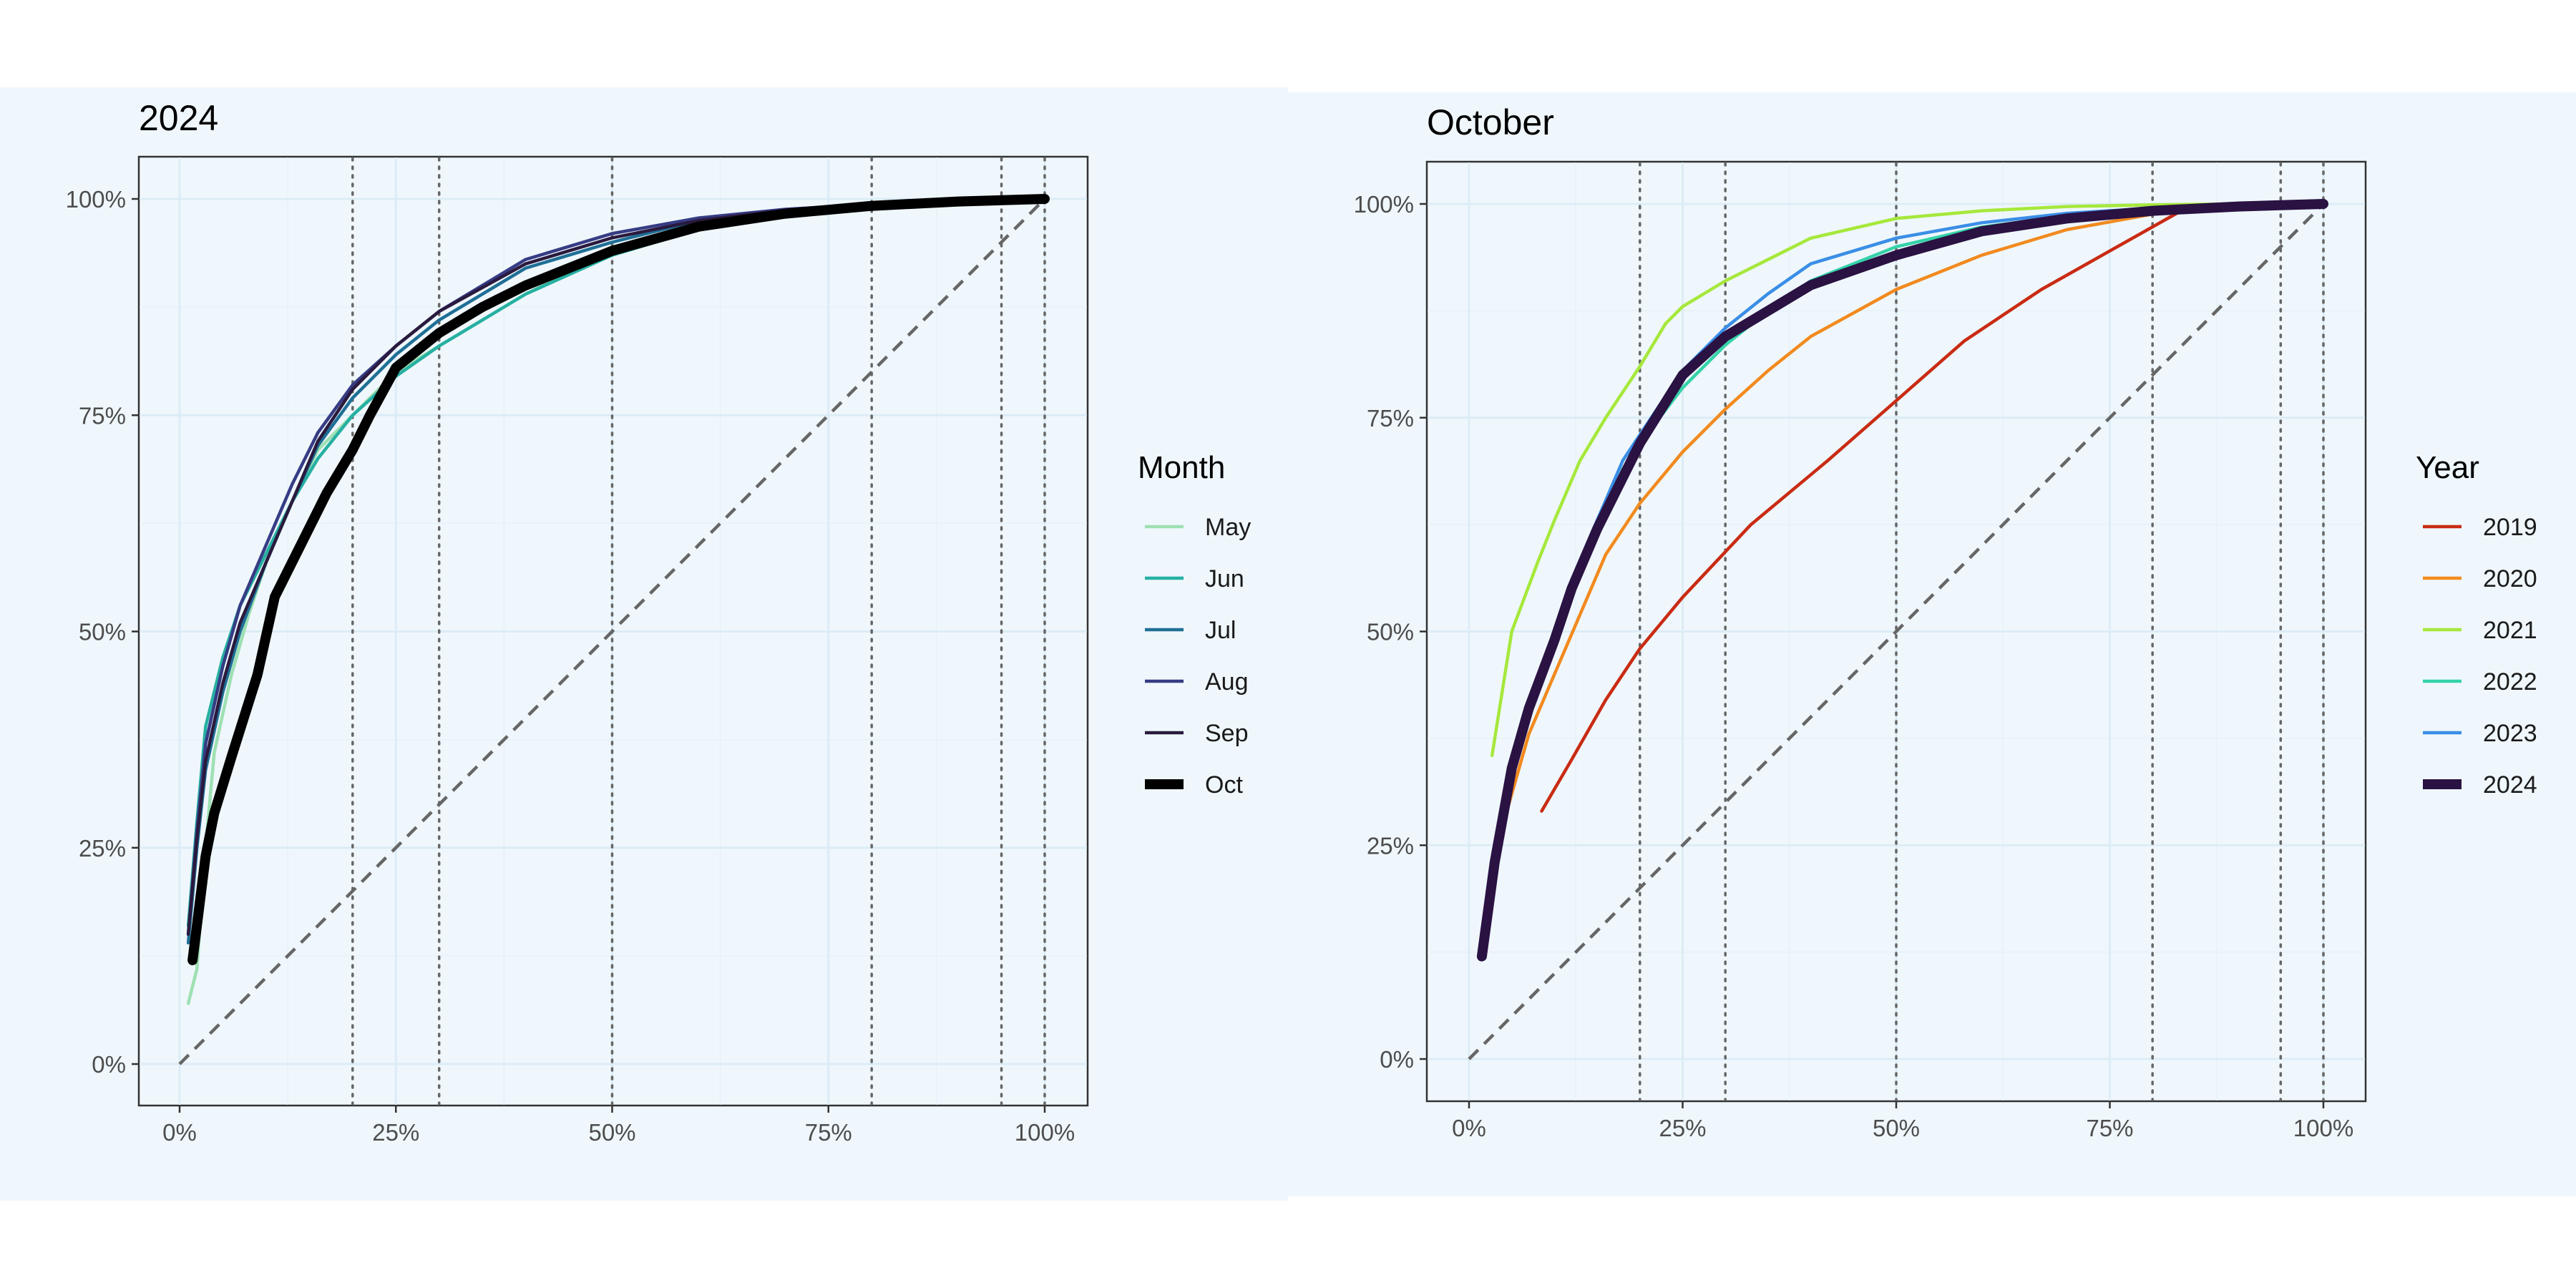  Describe the element at coordinates (2510, 733) in the screenshot. I see `legend-label-2023: 2023` at that location.